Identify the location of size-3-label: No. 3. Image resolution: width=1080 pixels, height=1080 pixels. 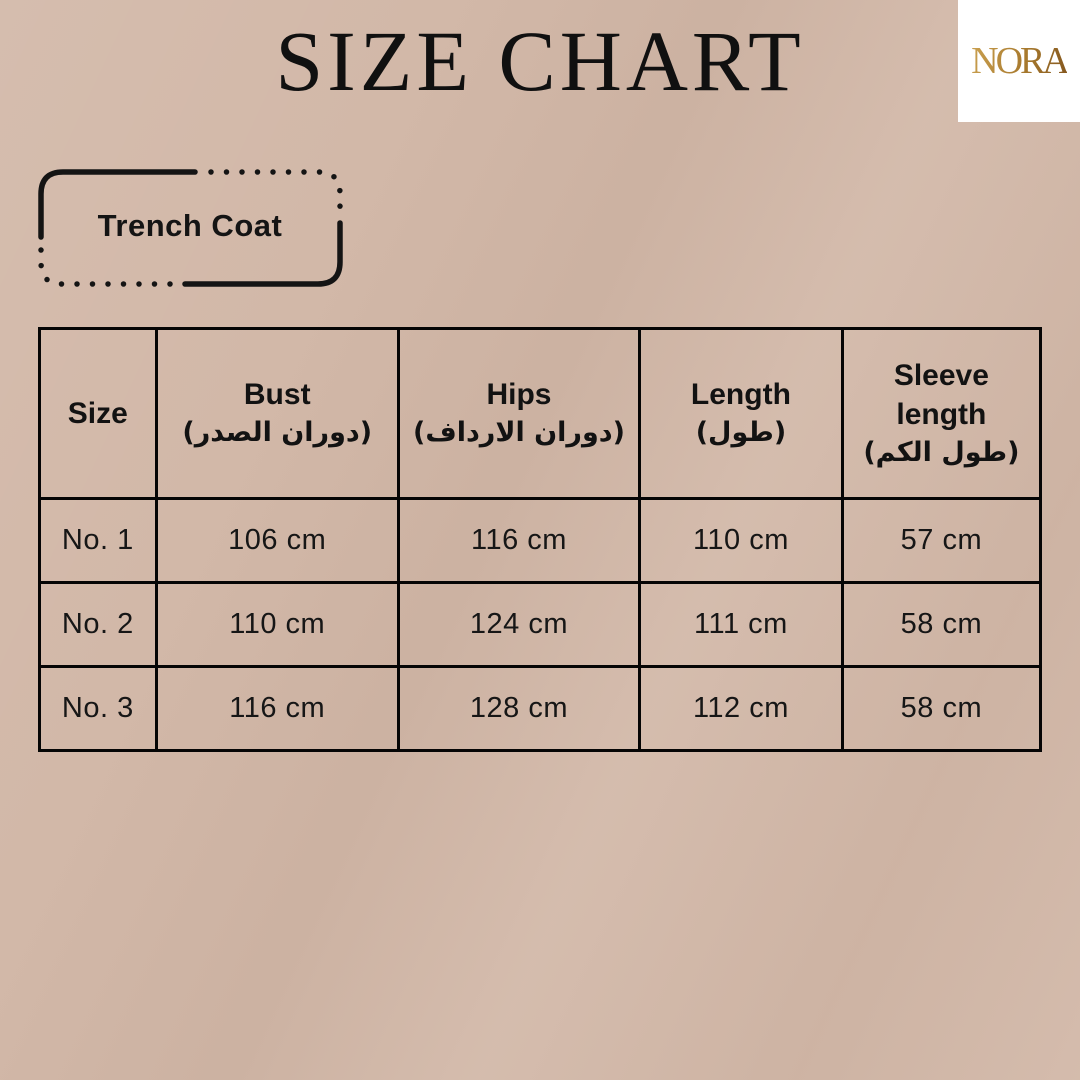
(98, 708).